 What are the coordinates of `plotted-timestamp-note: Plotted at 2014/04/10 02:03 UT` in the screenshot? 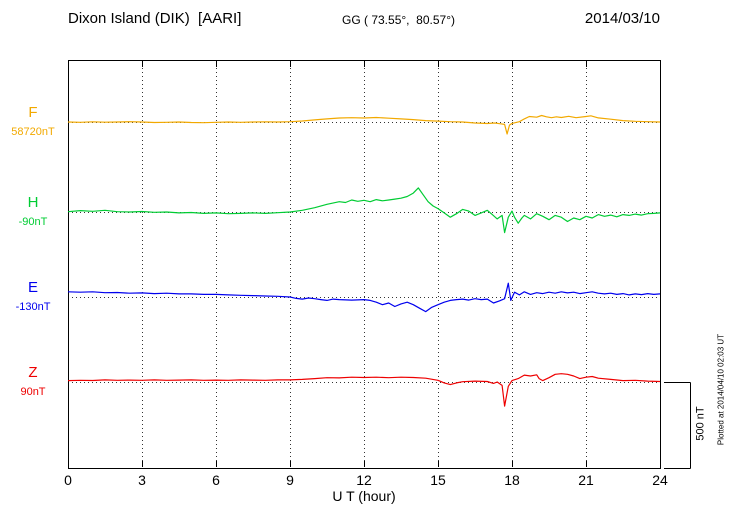 It's located at (721, 389).